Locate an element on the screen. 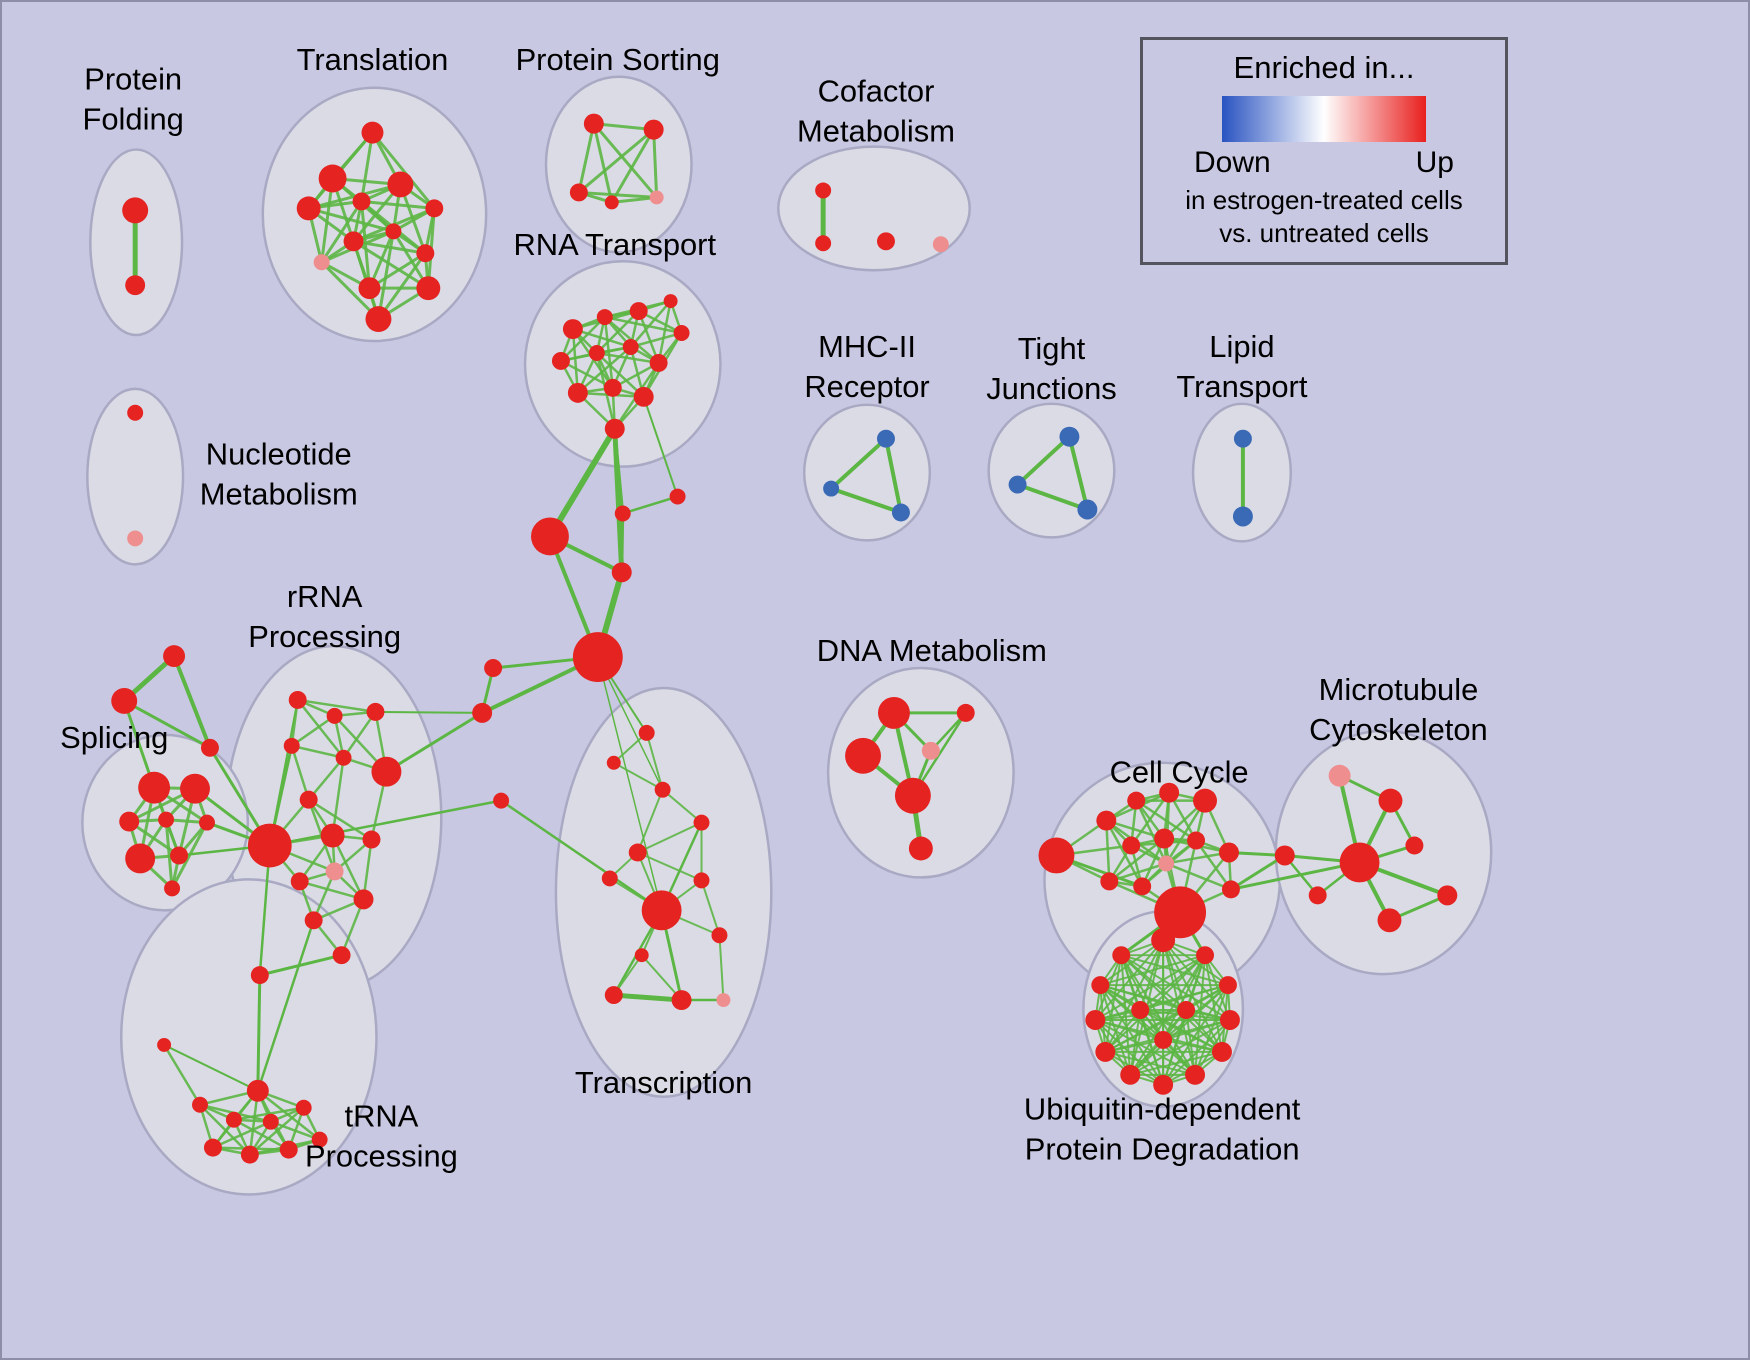 This screenshot has width=1750, height=1360. node-tx3 is located at coordinates (662, 789).